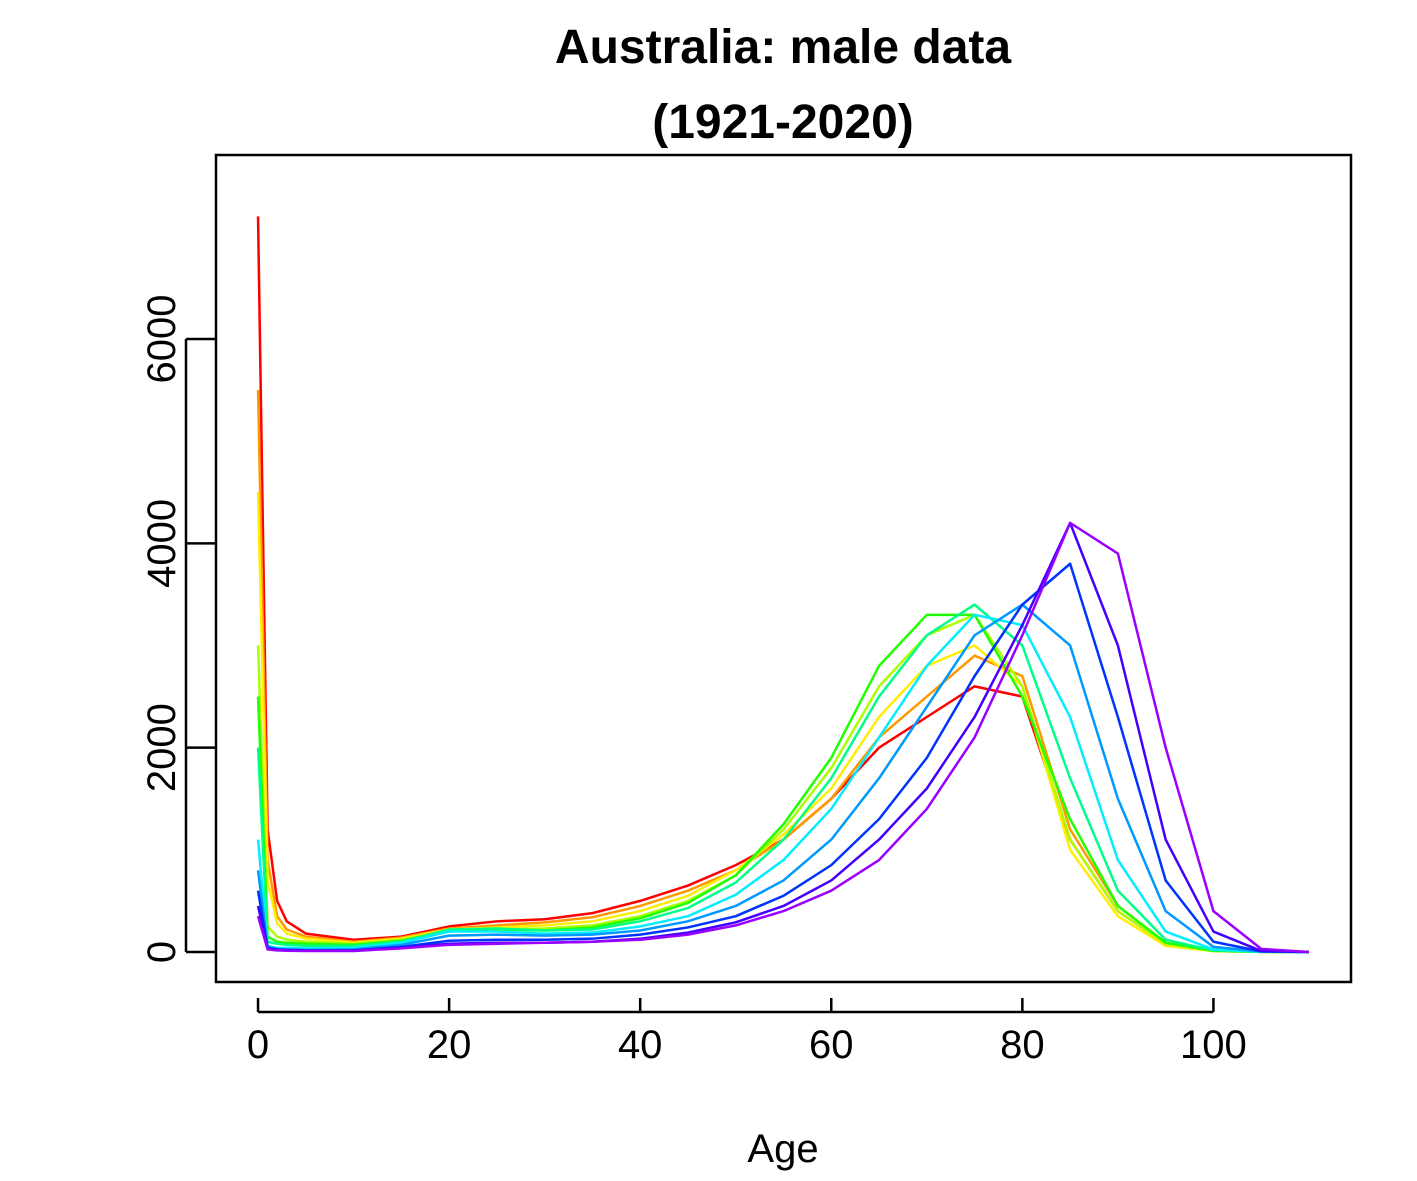  What do you see at coordinates (162, 952) in the screenshot?
I see `y-tick-label: 0` at bounding box center [162, 952].